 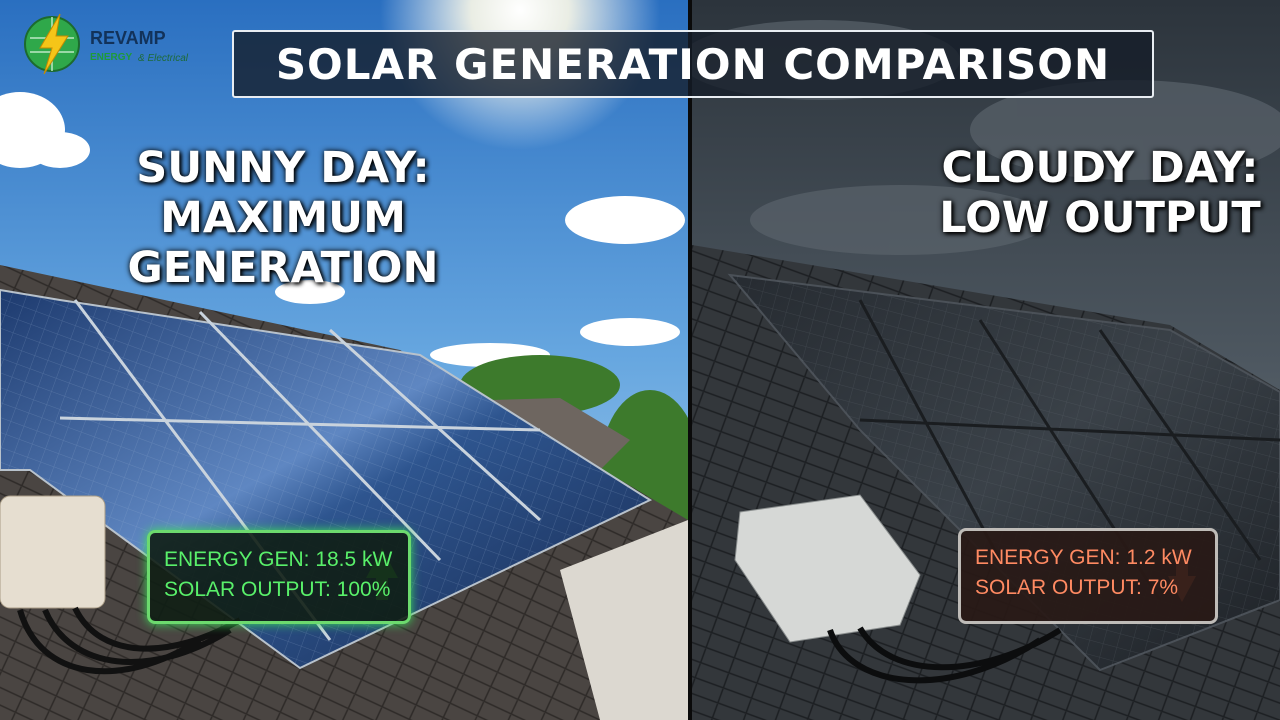 What do you see at coordinates (1100, 168) in the screenshot?
I see `heading-line: CLOUDY DAY:` at bounding box center [1100, 168].